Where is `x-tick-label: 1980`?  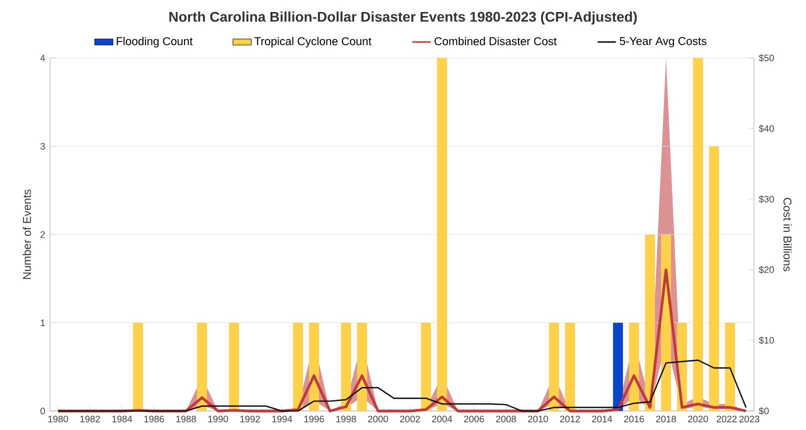 x-tick-label: 1980 is located at coordinates (58, 419).